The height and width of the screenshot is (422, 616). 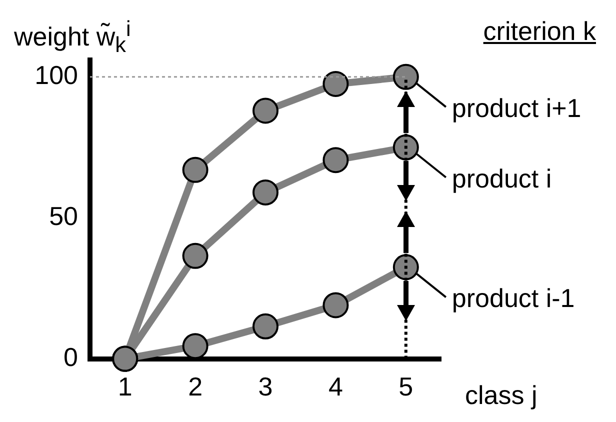 What do you see at coordinates (502, 178) in the screenshot?
I see `legend-label: product i` at bounding box center [502, 178].